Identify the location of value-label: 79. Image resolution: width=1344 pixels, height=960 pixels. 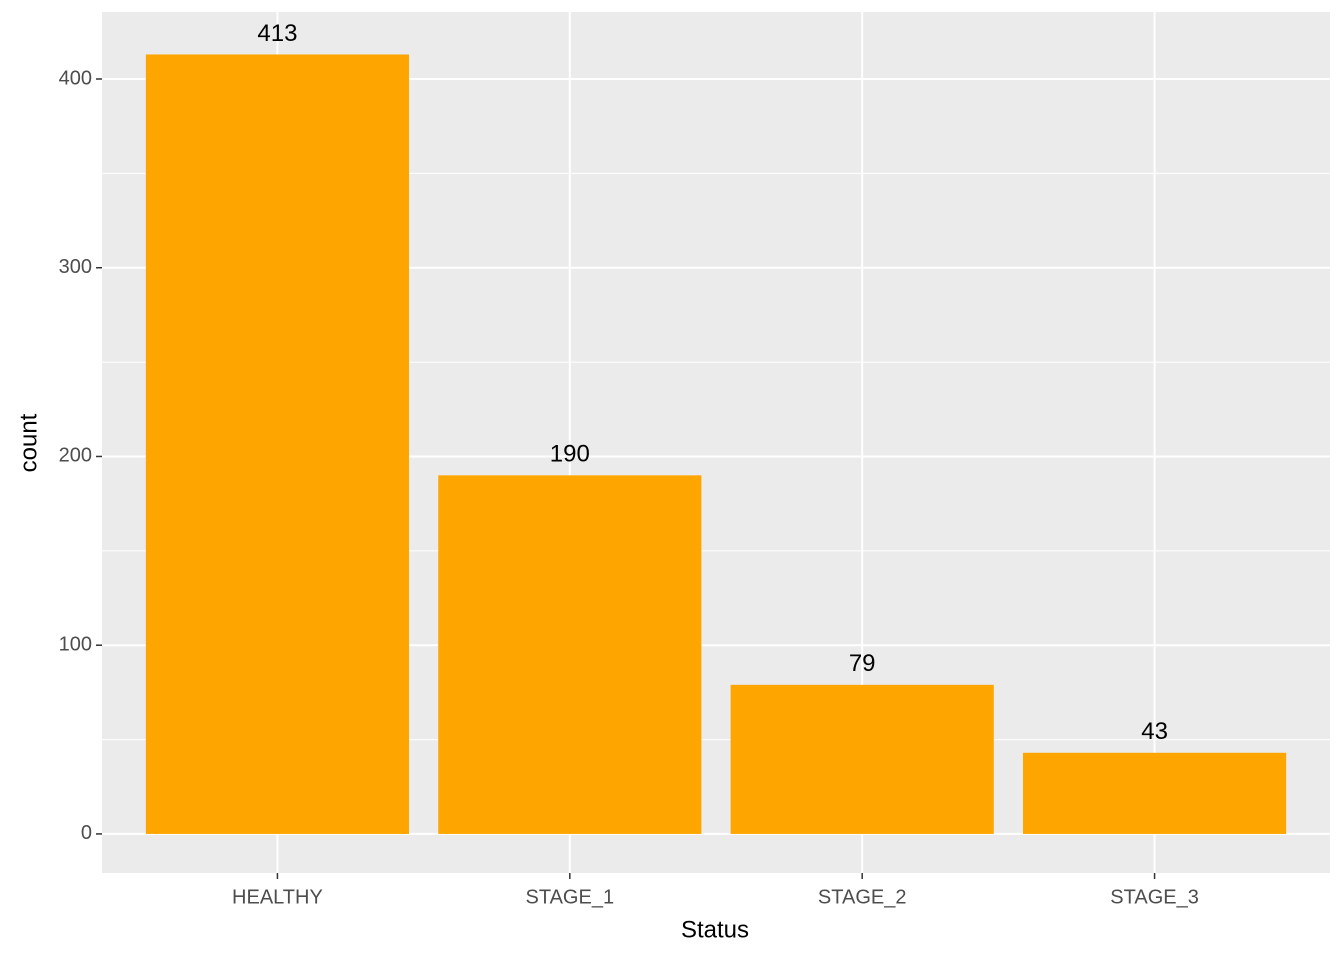
(862, 663).